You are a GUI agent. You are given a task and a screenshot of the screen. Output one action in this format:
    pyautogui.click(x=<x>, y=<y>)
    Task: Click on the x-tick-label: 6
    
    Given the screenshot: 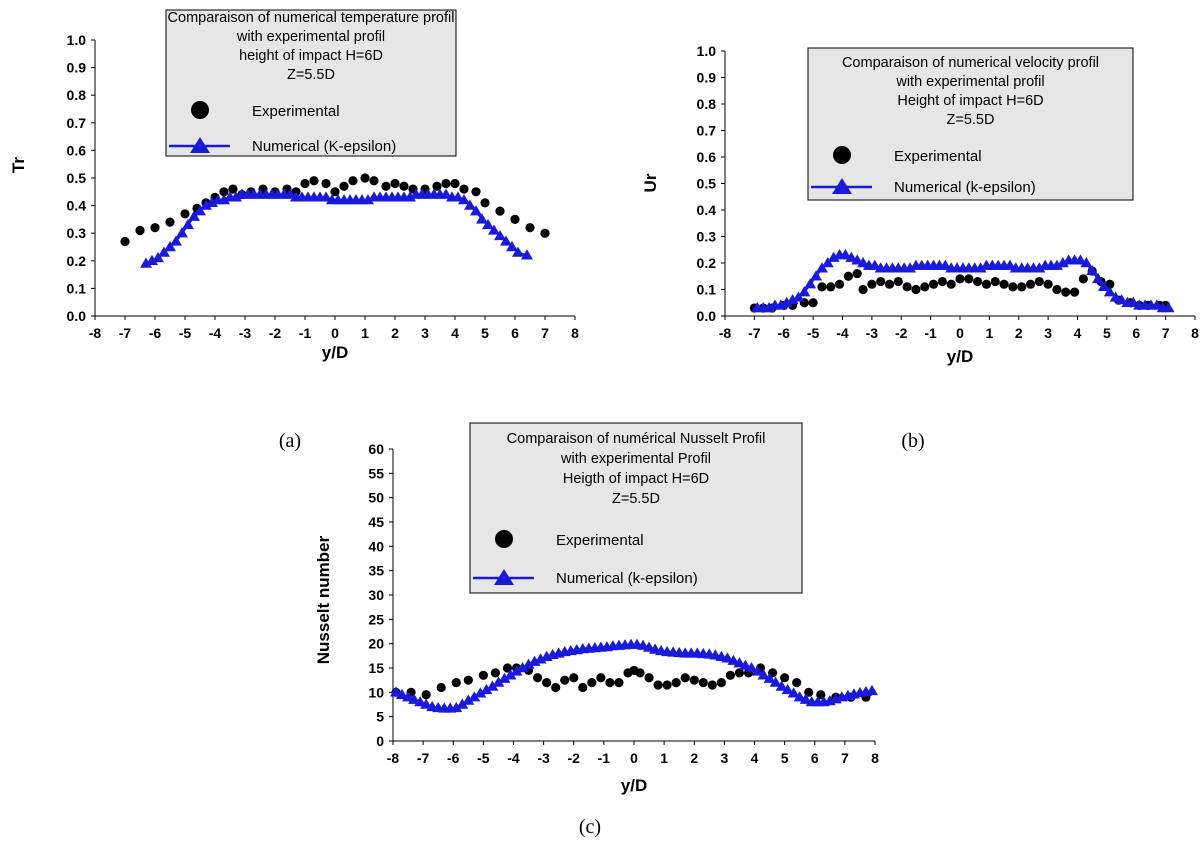 What is the action you would take?
    pyautogui.click(x=815, y=758)
    